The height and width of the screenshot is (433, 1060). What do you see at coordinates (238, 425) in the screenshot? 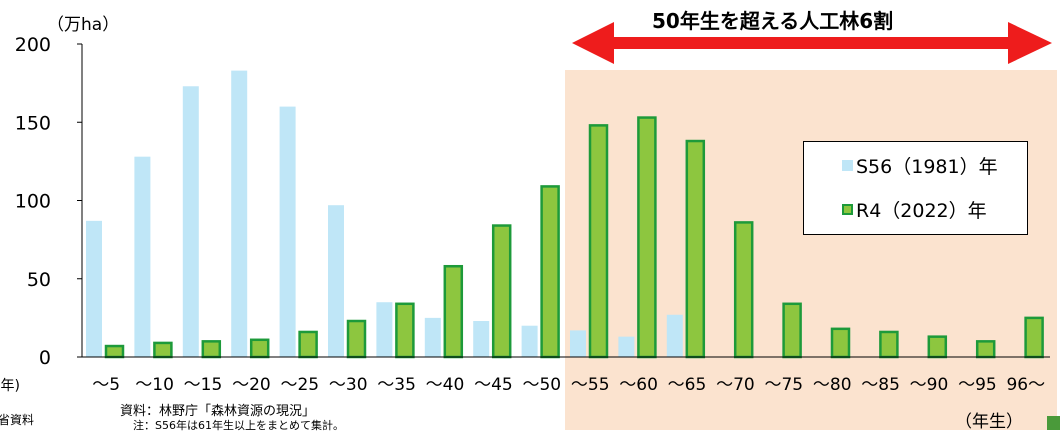
I see `footnote: 注：S56年は61年生以上をまとめて集計。` at bounding box center [238, 425].